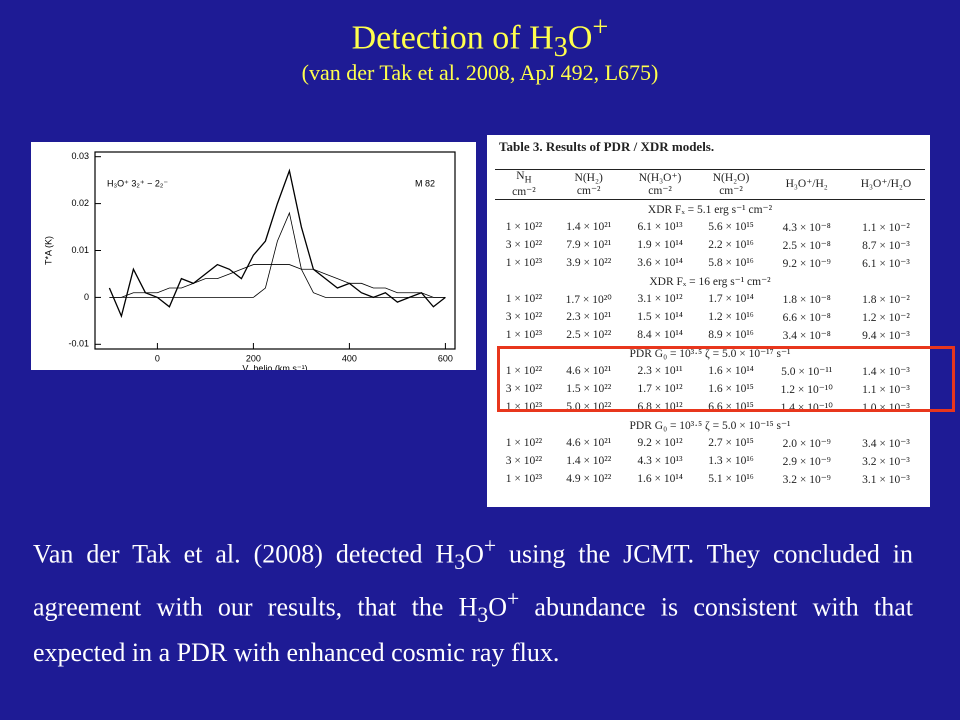  What do you see at coordinates (731, 335) in the screenshot?
I see `table-cell: 8.9 × 10¹⁶` at bounding box center [731, 335].